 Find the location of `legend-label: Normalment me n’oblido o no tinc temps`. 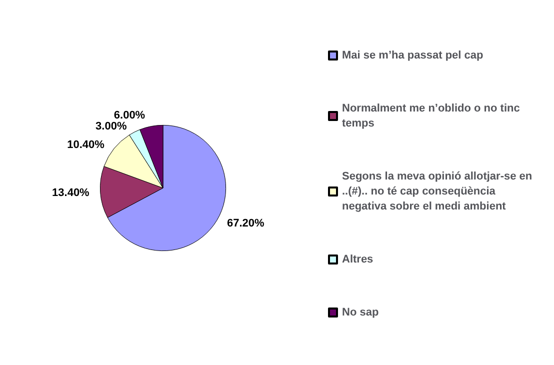

legend-label: Normalment me n’oblido o no tinc temps is located at coordinates (432, 116).